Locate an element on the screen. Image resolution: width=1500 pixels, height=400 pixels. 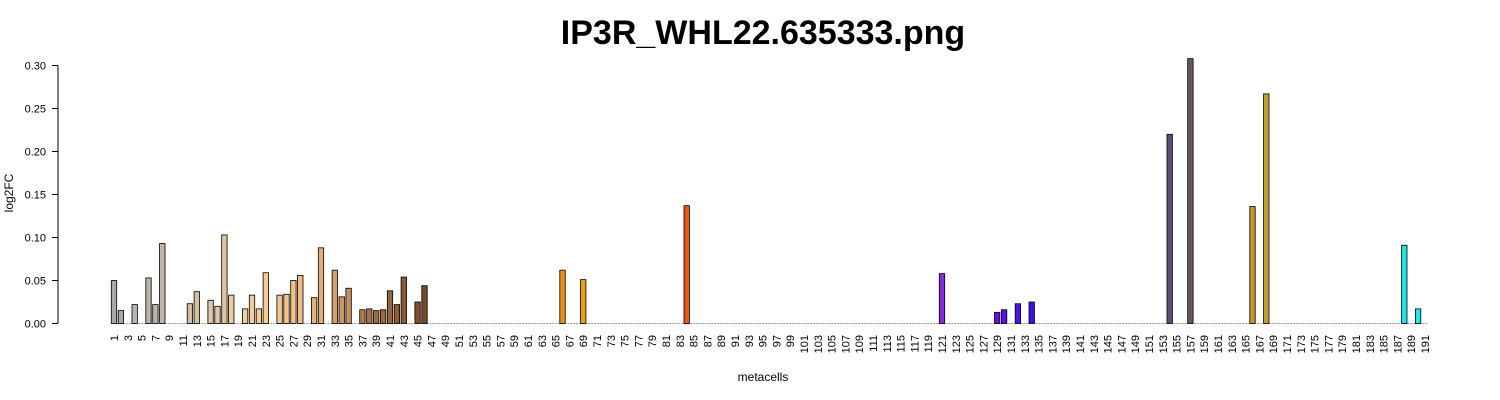
x-tick-label: 127 is located at coordinates (984, 344).